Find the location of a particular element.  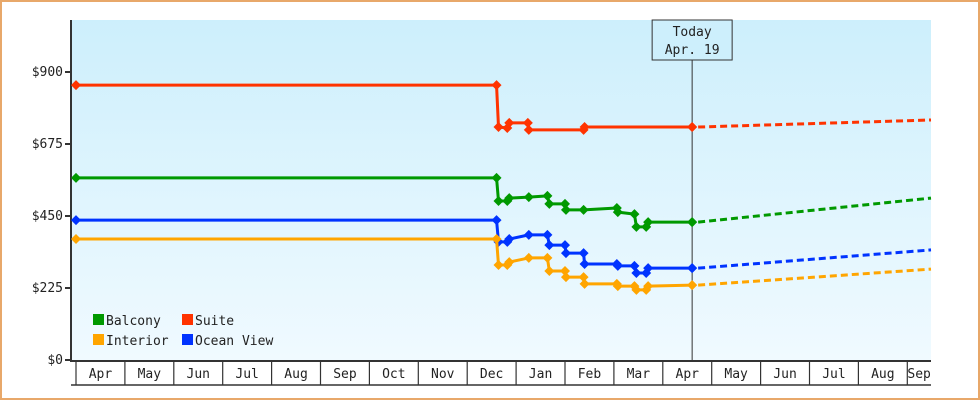

legend-item-suite: Suite is located at coordinates (208, 321).